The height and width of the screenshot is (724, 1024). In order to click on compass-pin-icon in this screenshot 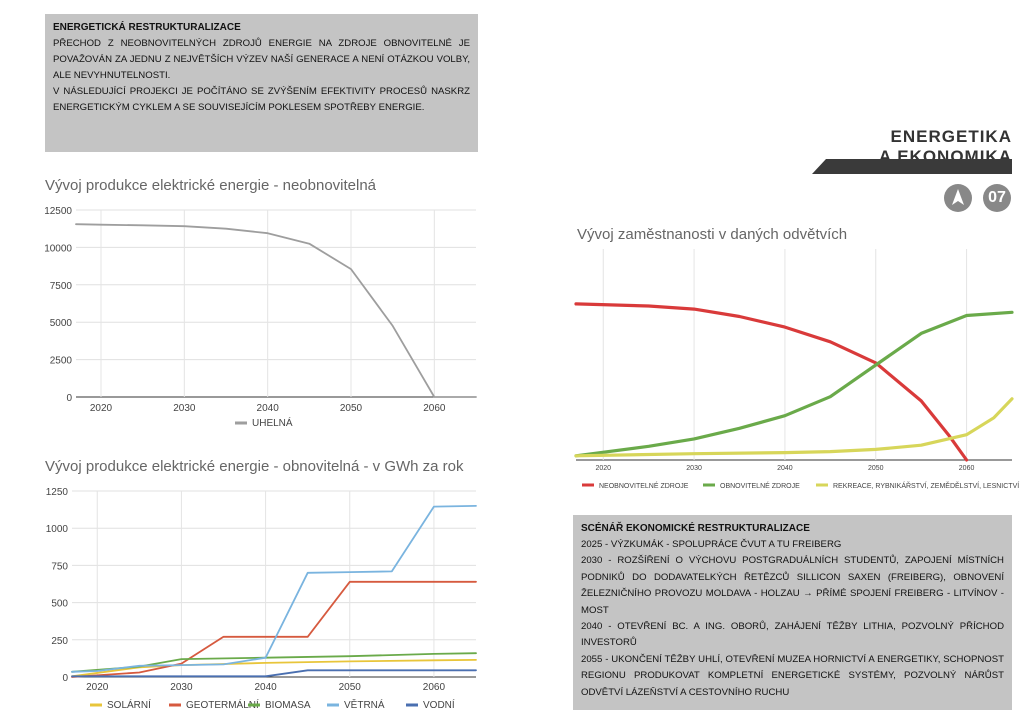, I will do `click(958, 198)`.